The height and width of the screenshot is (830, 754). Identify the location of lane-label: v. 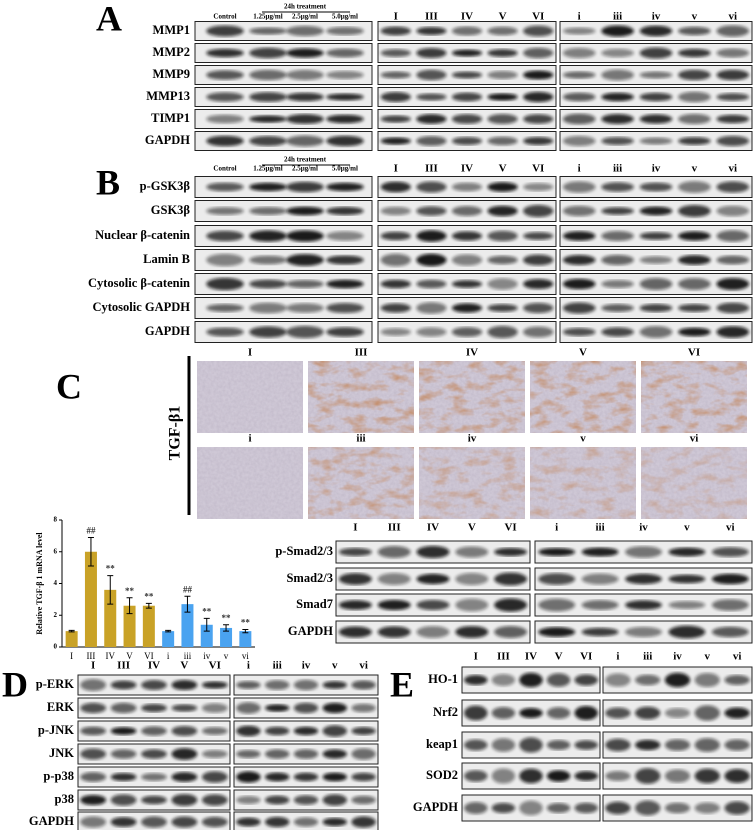
(695, 169).